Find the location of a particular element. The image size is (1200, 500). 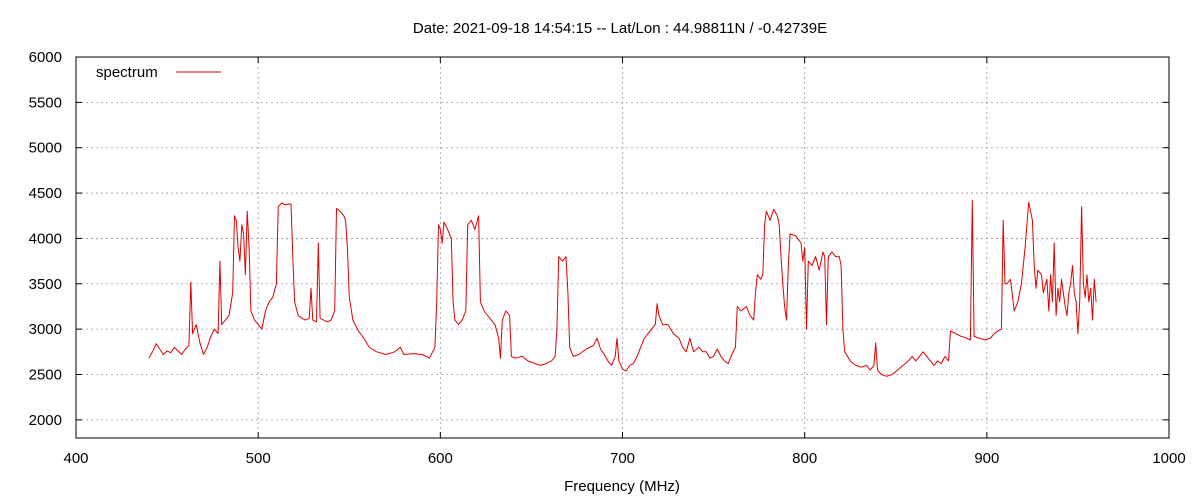

y-tick-label: 4000 is located at coordinates (45, 238).